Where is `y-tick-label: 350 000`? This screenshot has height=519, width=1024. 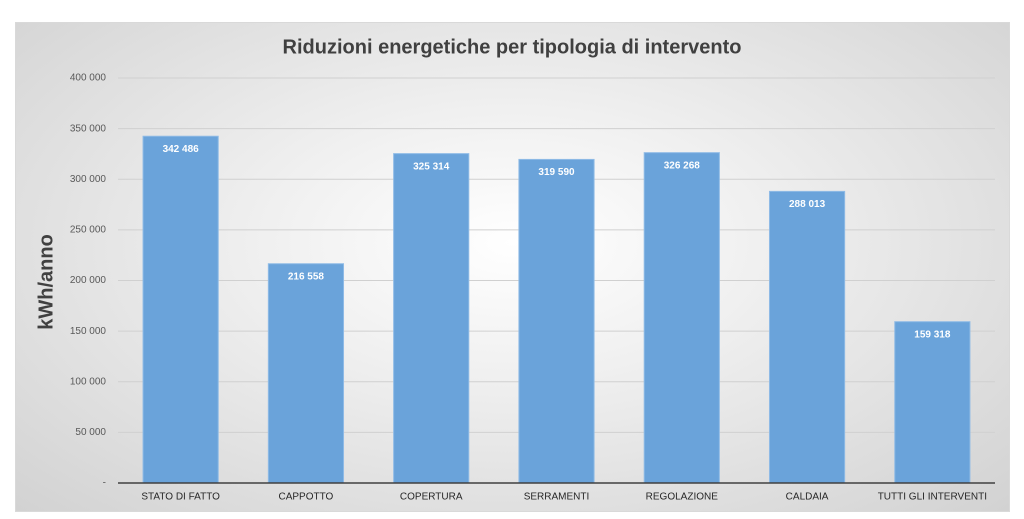 y-tick-label: 350 000 is located at coordinates (88, 128).